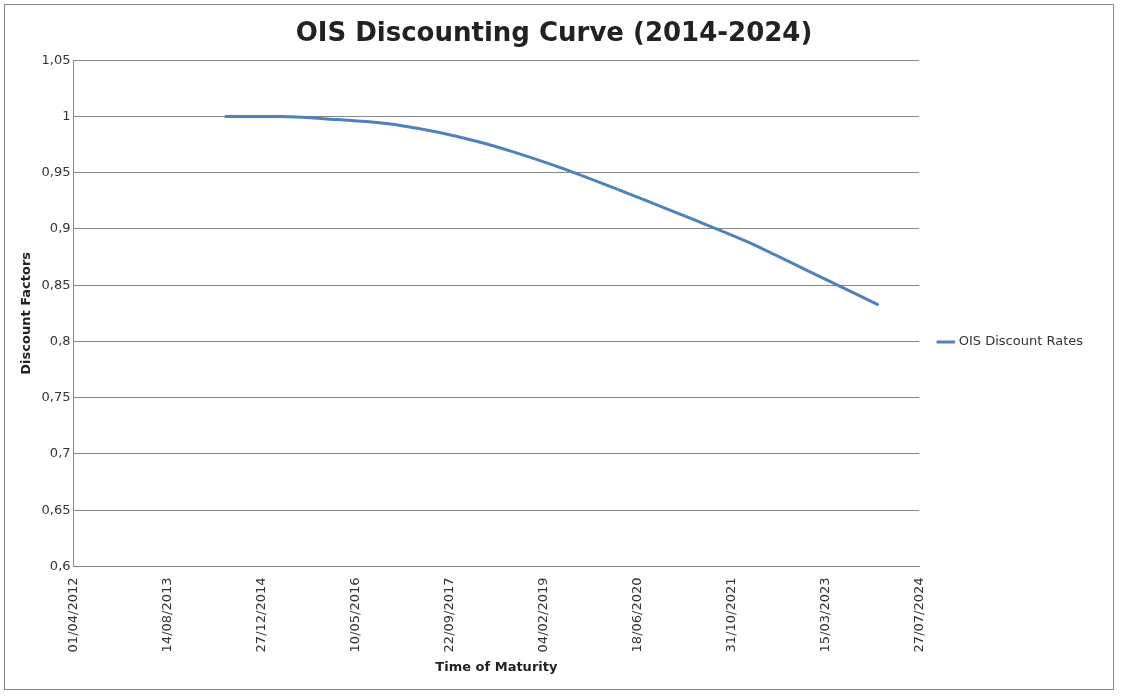 This screenshot has height=697, width=1121. I want to click on x-tick-label: 31/10/2021, so click(730, 615).